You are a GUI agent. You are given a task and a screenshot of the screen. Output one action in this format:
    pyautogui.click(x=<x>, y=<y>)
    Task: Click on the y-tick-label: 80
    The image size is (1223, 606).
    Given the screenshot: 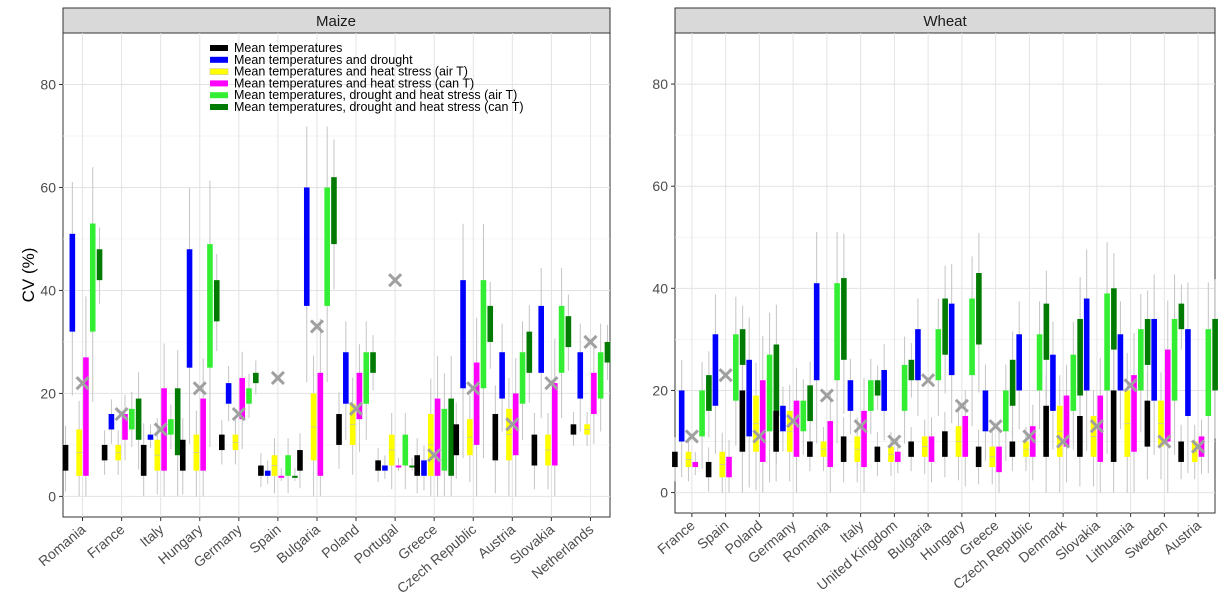 What is the action you would take?
    pyautogui.click(x=660, y=84)
    